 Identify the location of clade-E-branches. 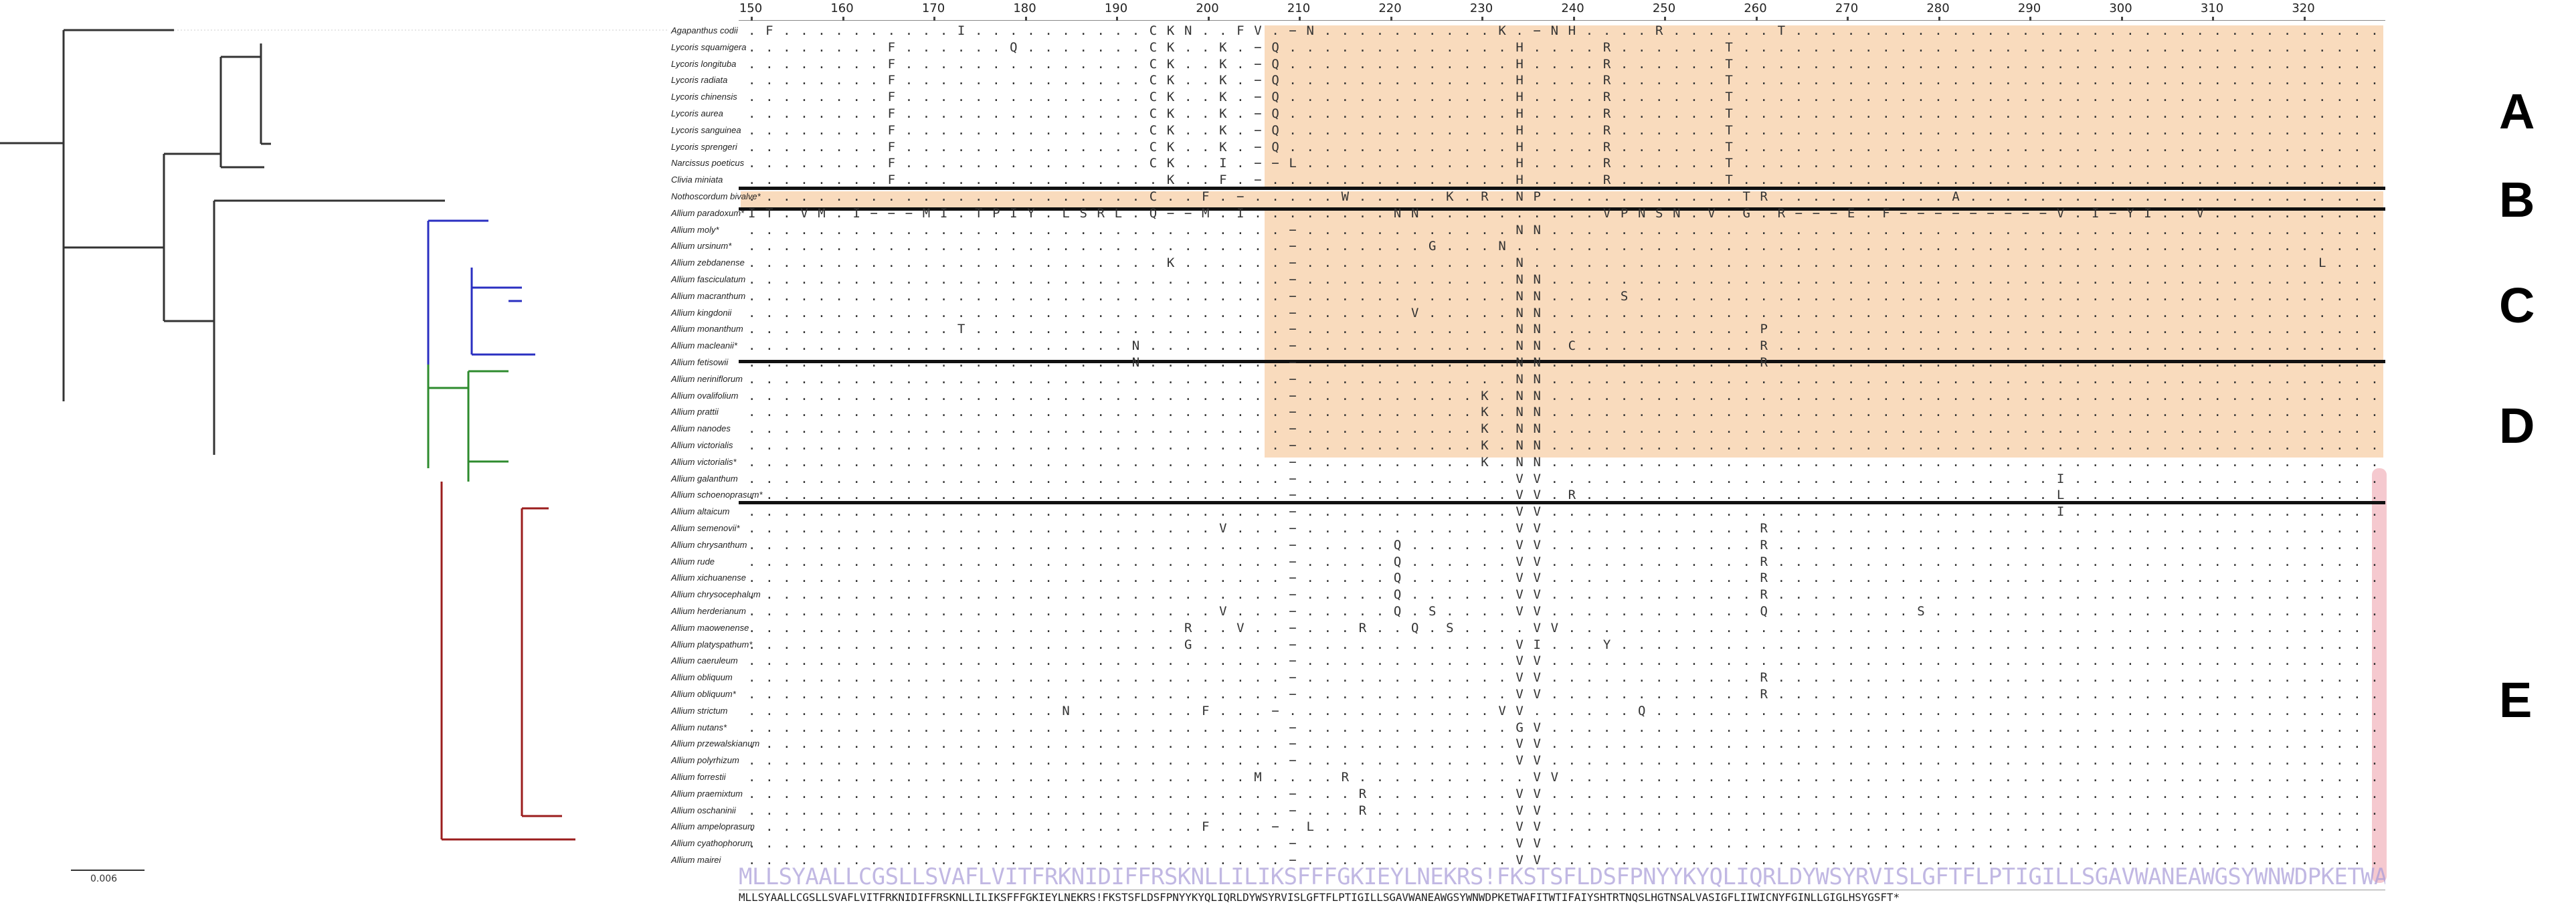
(507, 661).